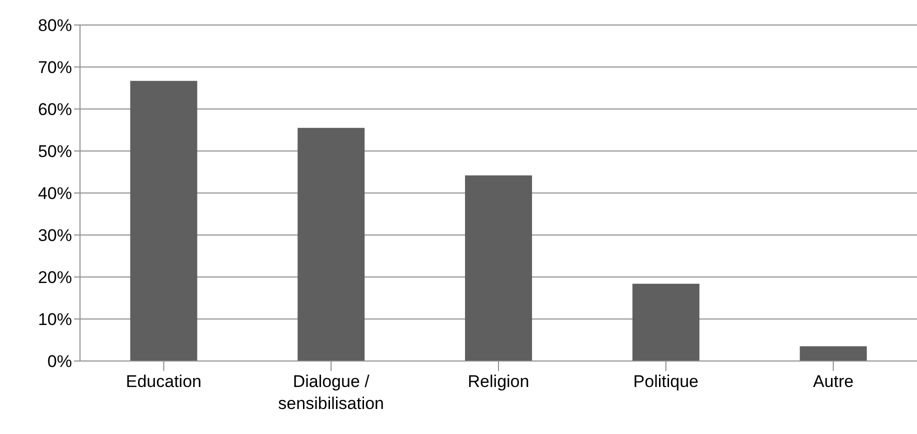 This screenshot has width=917, height=434. What do you see at coordinates (55, 278) in the screenshot?
I see `y-tick-label: 20%` at bounding box center [55, 278].